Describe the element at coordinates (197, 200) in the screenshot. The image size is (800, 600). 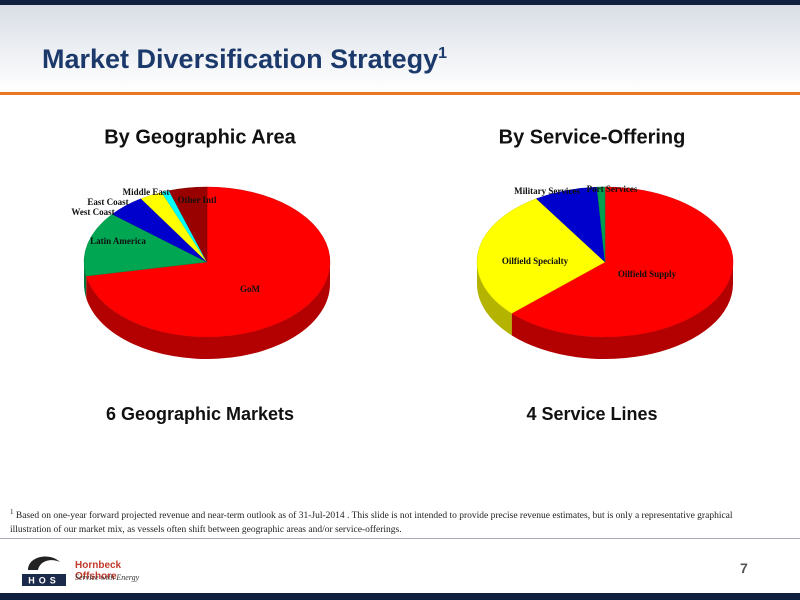
I see `slice-label: Other Intl` at that location.